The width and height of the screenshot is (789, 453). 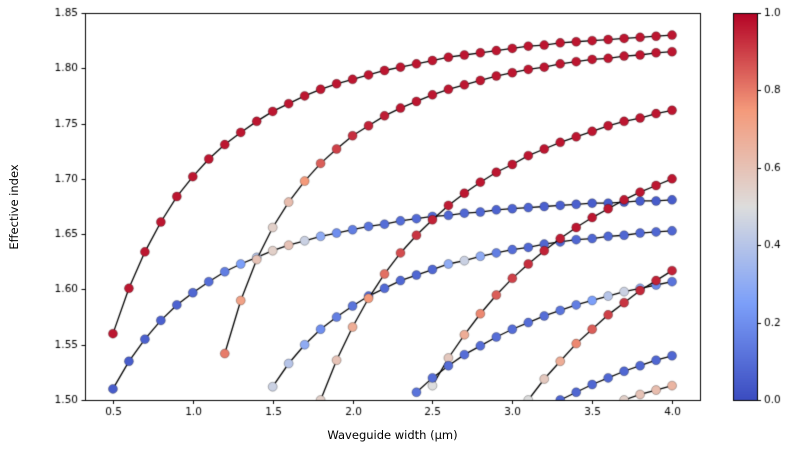 I want to click on x-axis-label: Waveguide width (µm), so click(x=392, y=435).